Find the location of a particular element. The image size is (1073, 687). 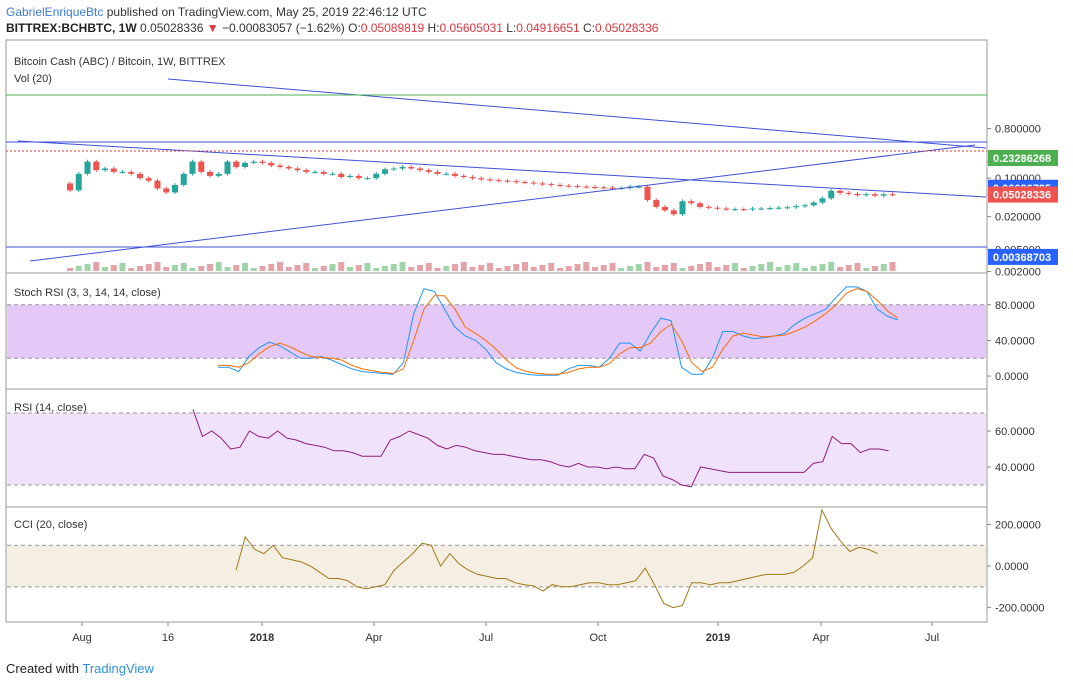

author-link: GabrielEnriqueBtc is located at coordinates (55, 12).